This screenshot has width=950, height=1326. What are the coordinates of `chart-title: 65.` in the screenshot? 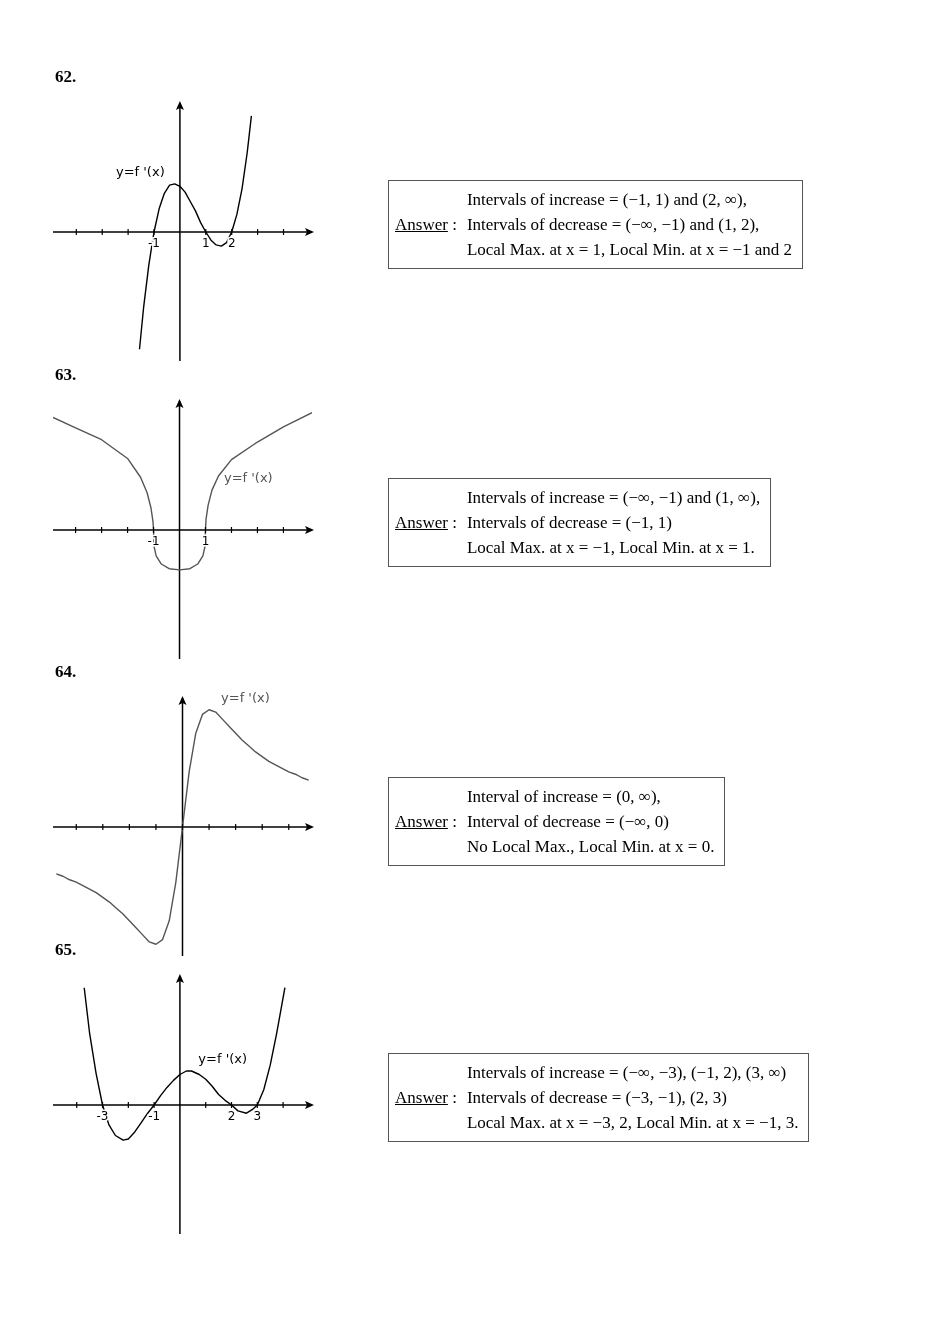 It's located at (66, 950).